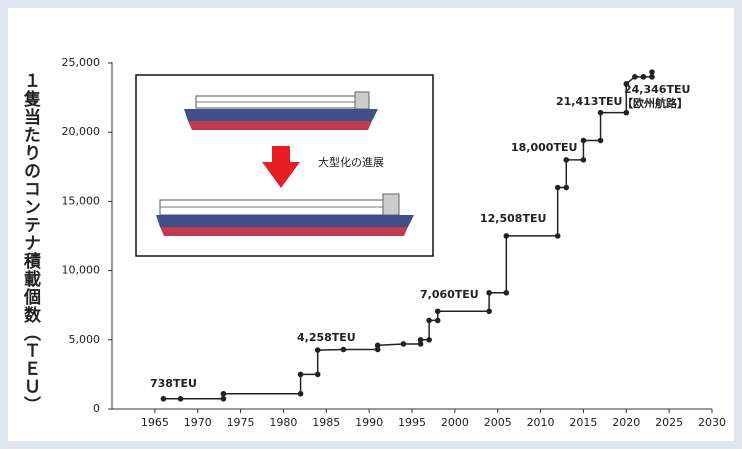 The image size is (742, 449). I want to click on annotation: 18,000TEU, so click(544, 147).